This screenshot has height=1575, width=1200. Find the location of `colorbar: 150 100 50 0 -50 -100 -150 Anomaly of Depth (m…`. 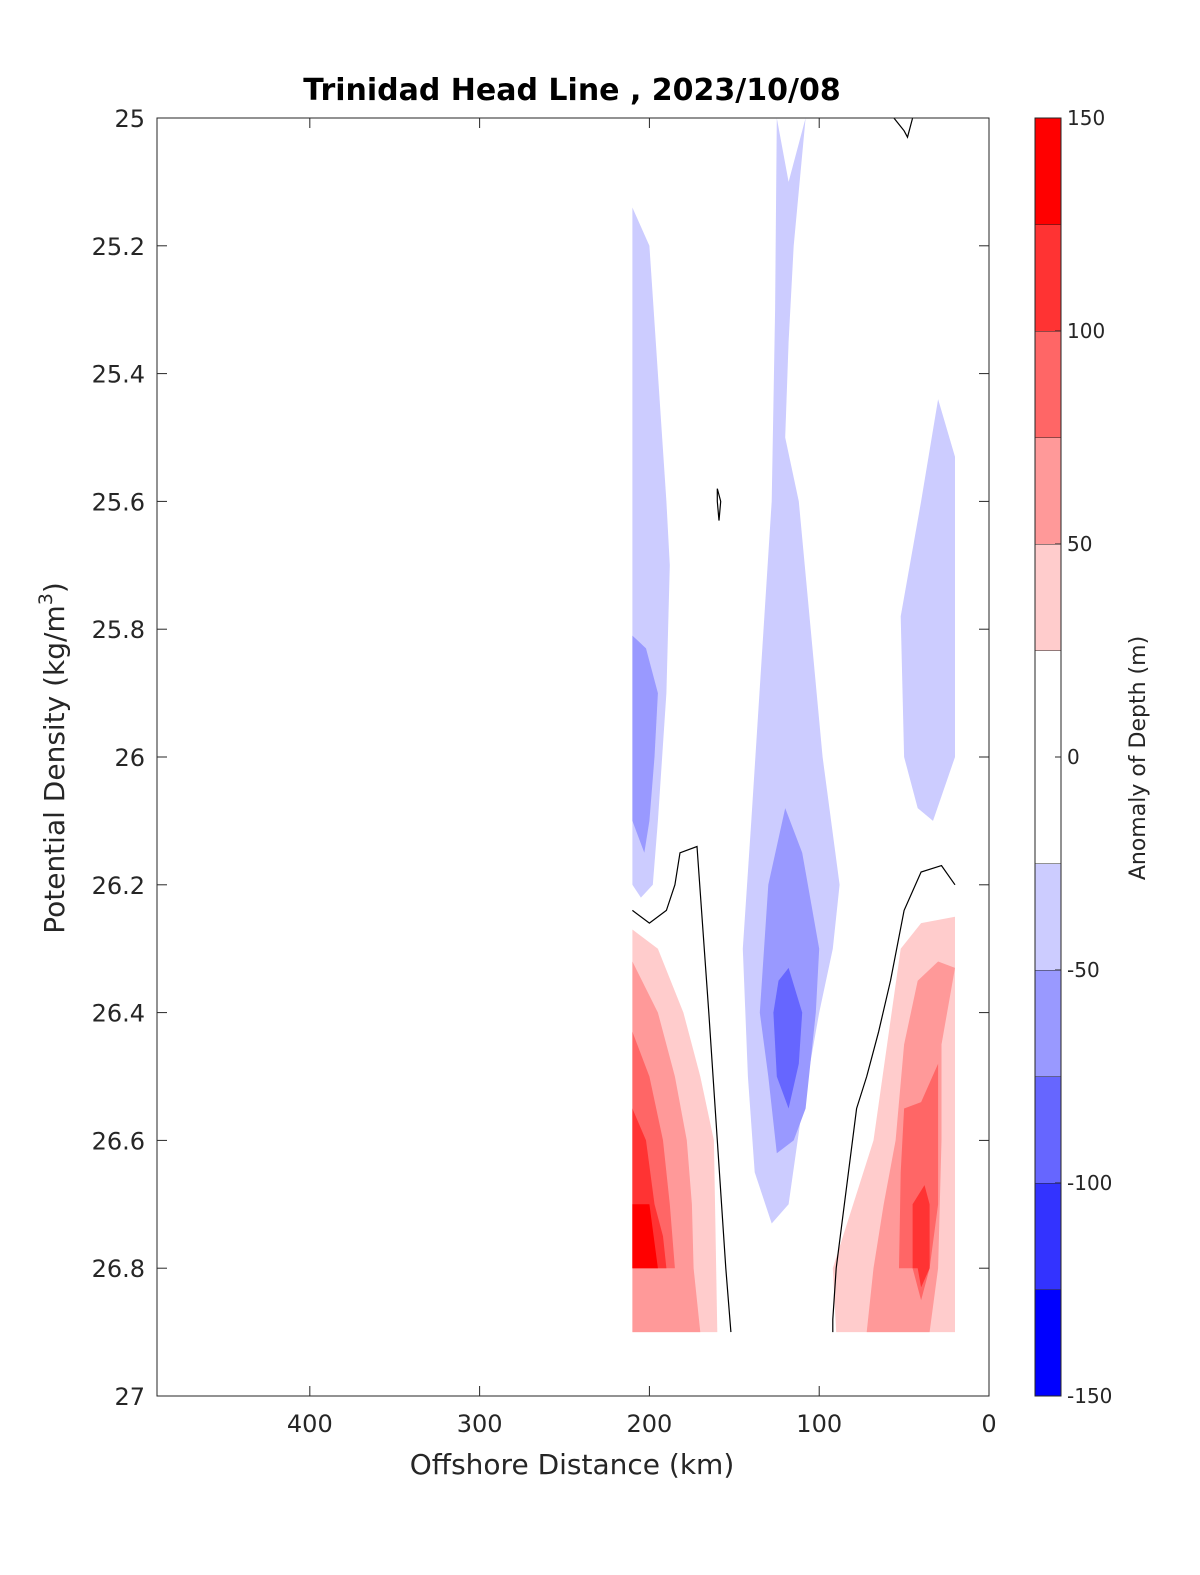

colorbar: 150 100 50 0 -50 -100 -150 Anomaly of Depth (m… is located at coordinates (1092, 757).